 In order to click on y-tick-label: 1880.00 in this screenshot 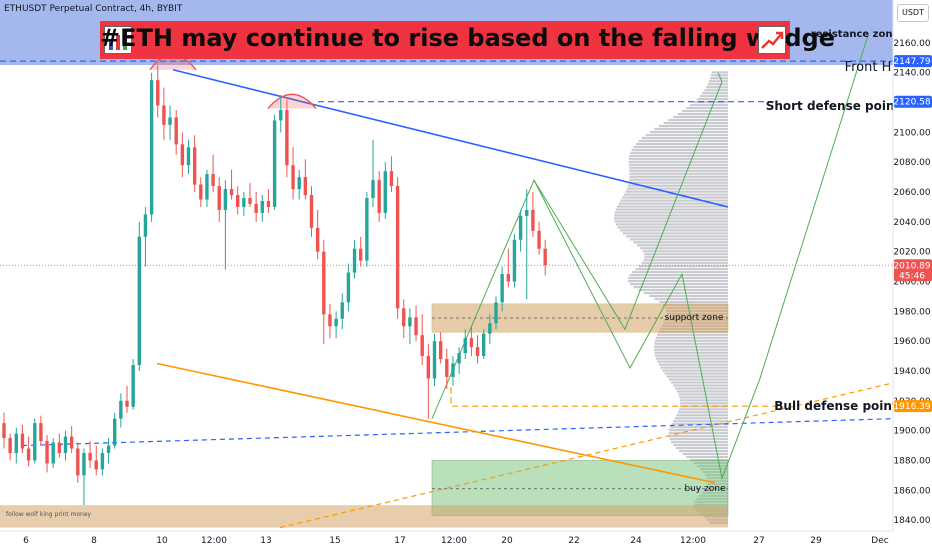, I will do `click(911, 461)`.